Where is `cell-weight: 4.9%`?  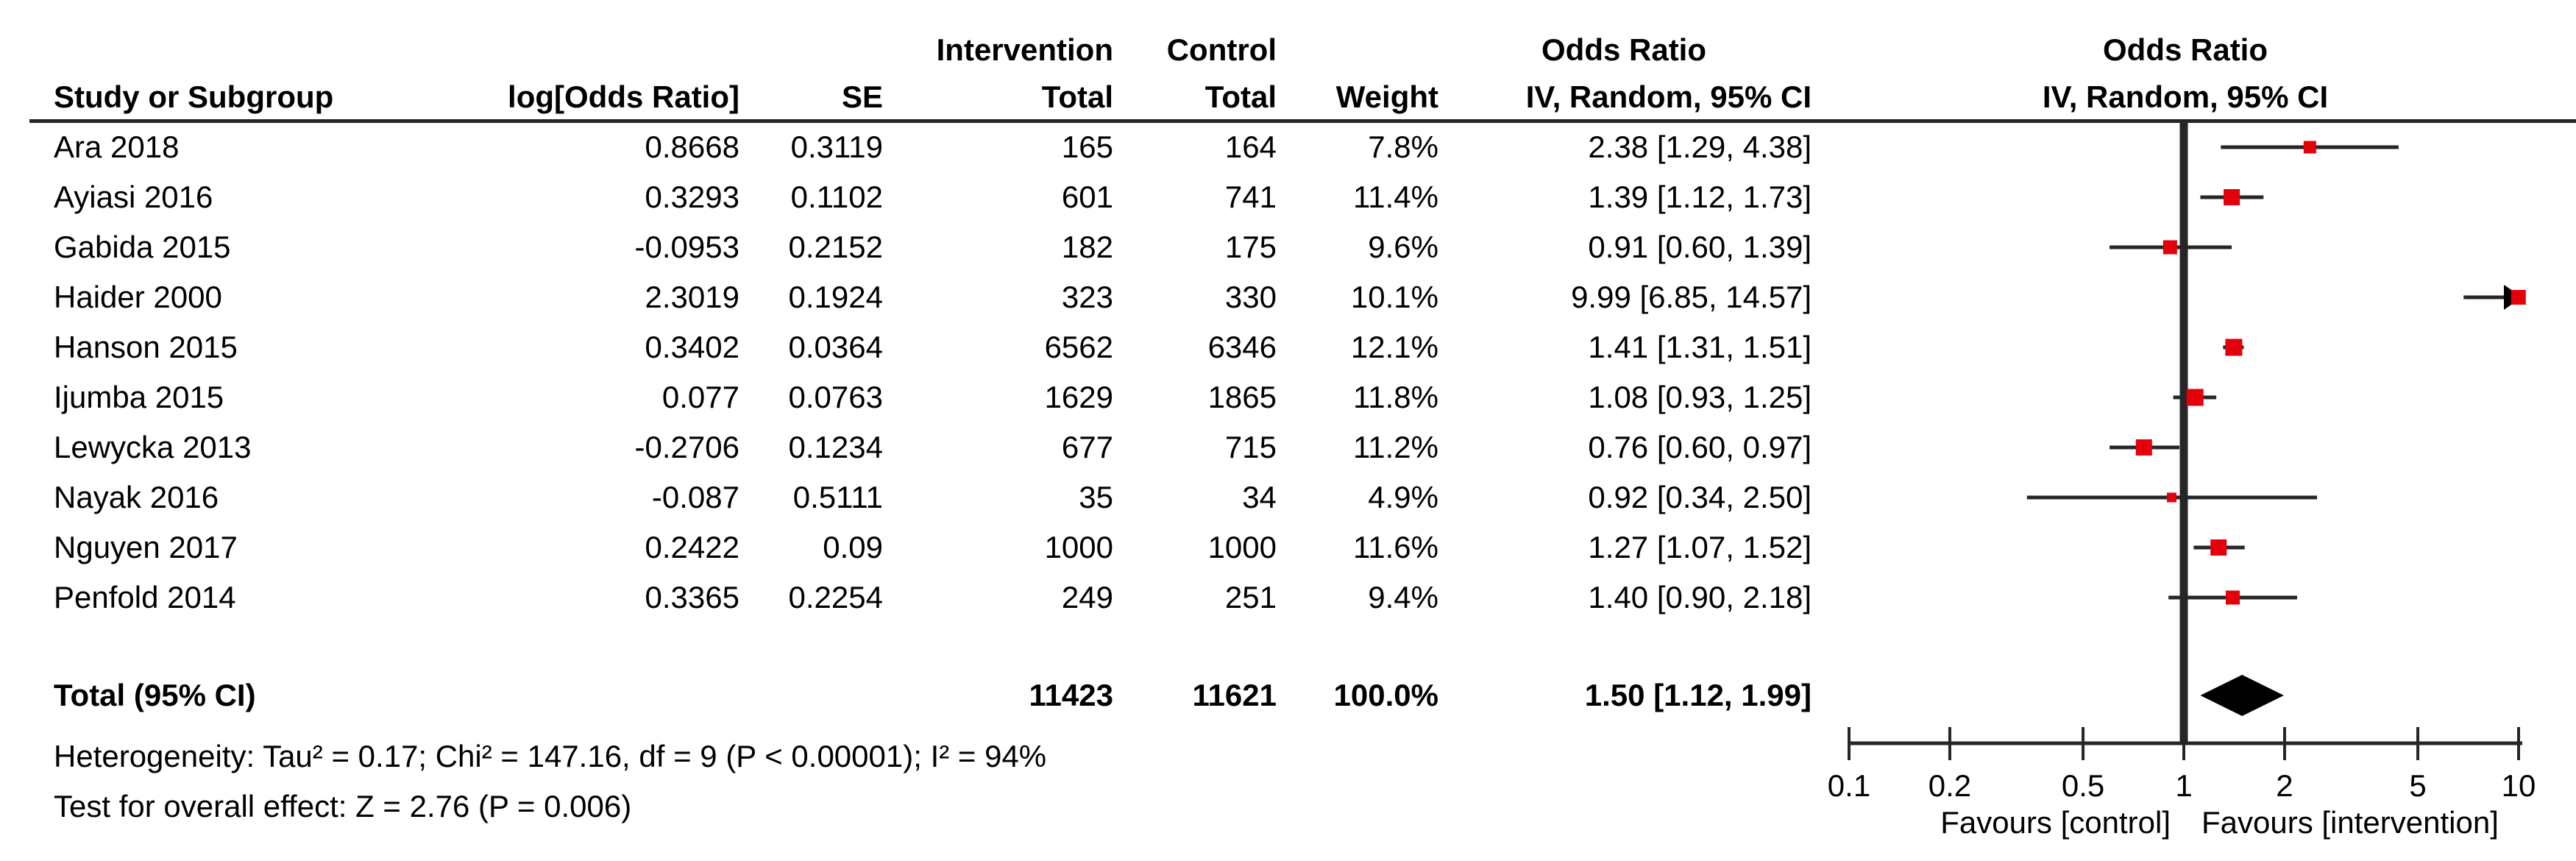 cell-weight: 4.9% is located at coordinates (1403, 497).